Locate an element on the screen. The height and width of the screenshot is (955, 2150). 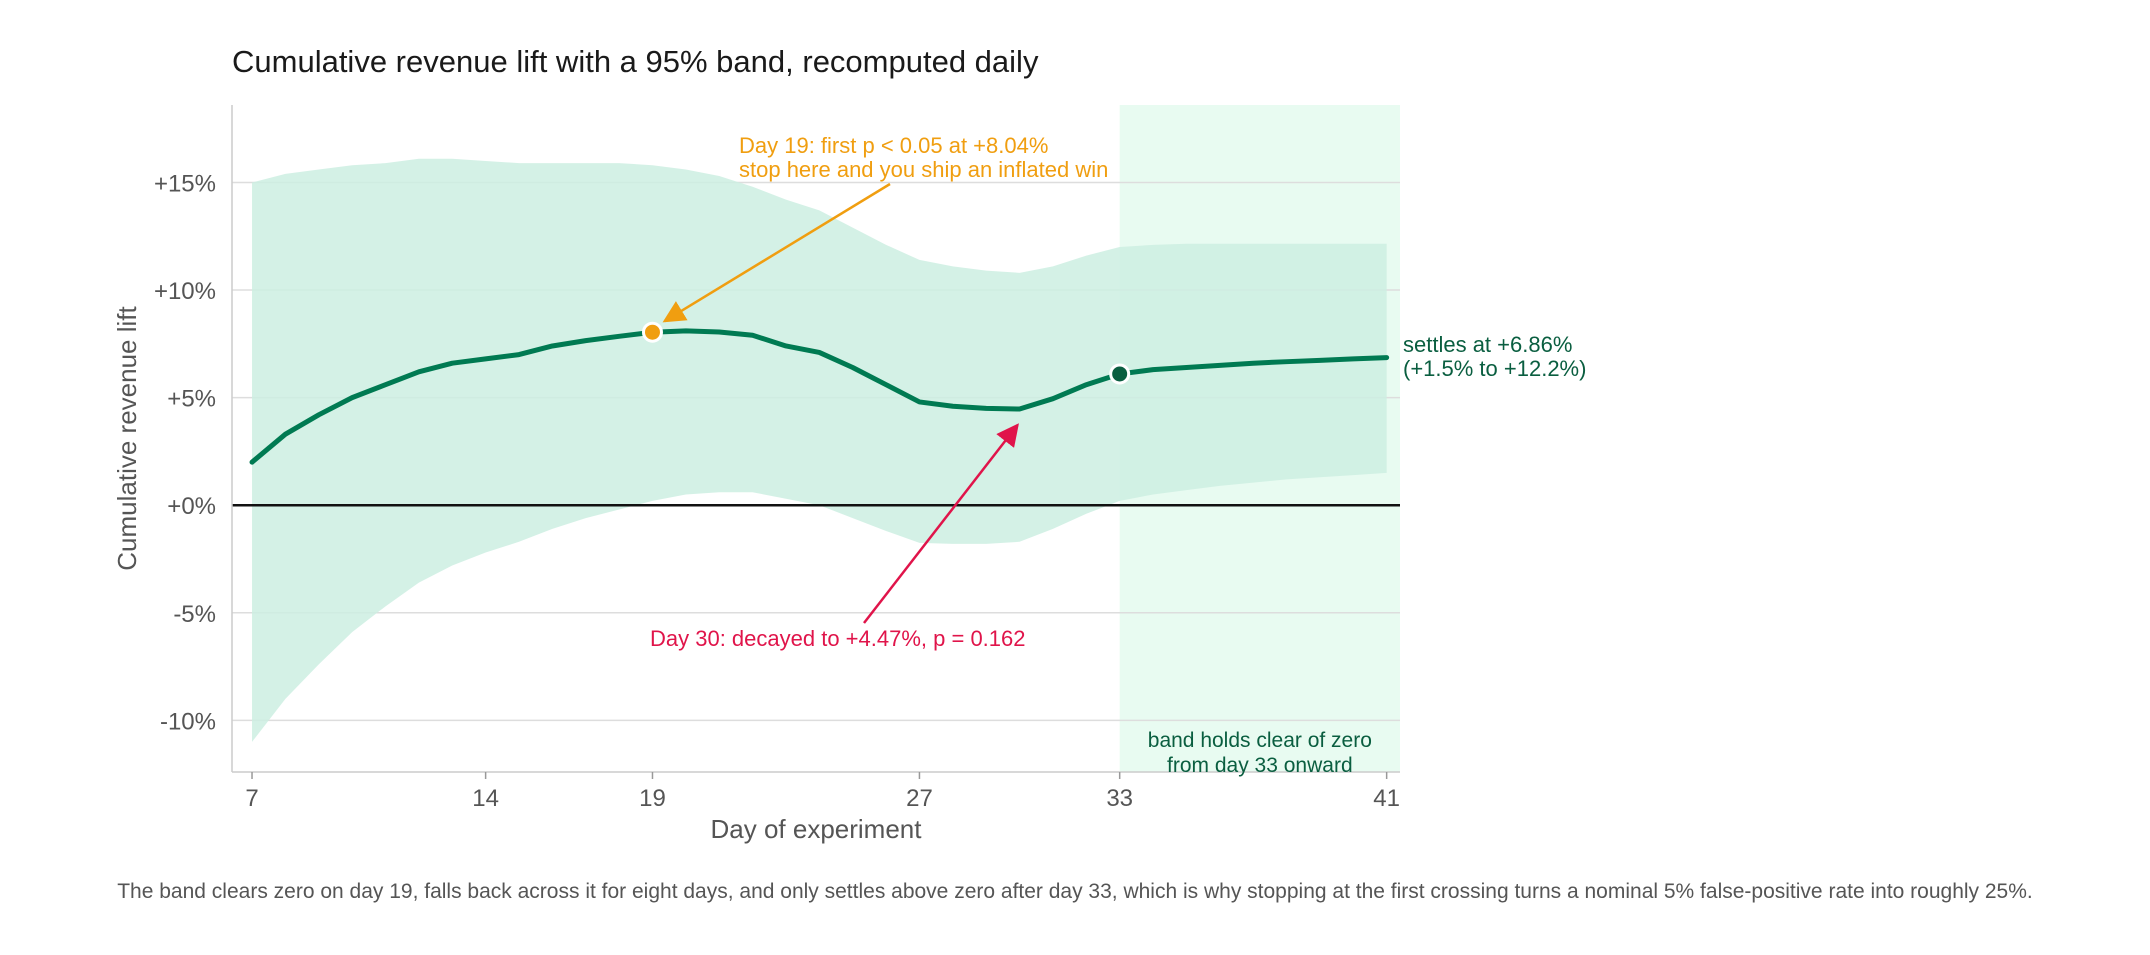
y-axis-label: Cumulative revenue lift is located at coordinates (127, 438).